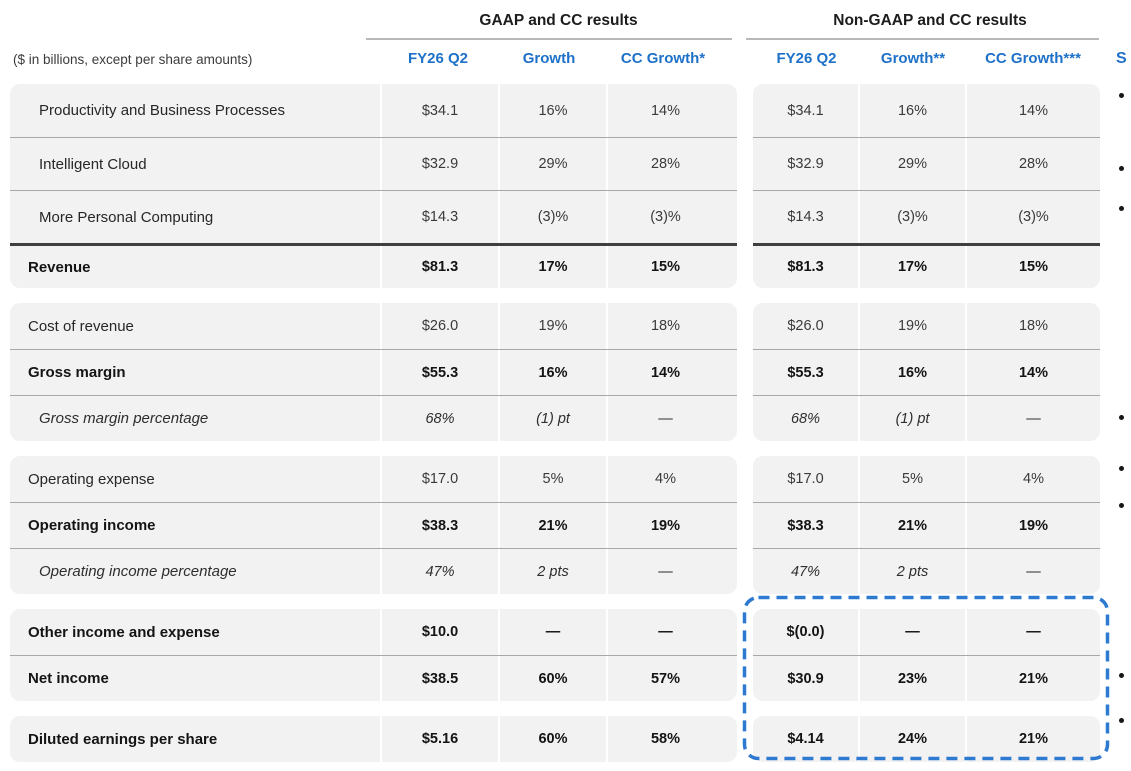 This screenshot has height=771, width=1131. Describe the element at coordinates (1033, 326) in the screenshot. I see `value-cell: 18%` at that location.